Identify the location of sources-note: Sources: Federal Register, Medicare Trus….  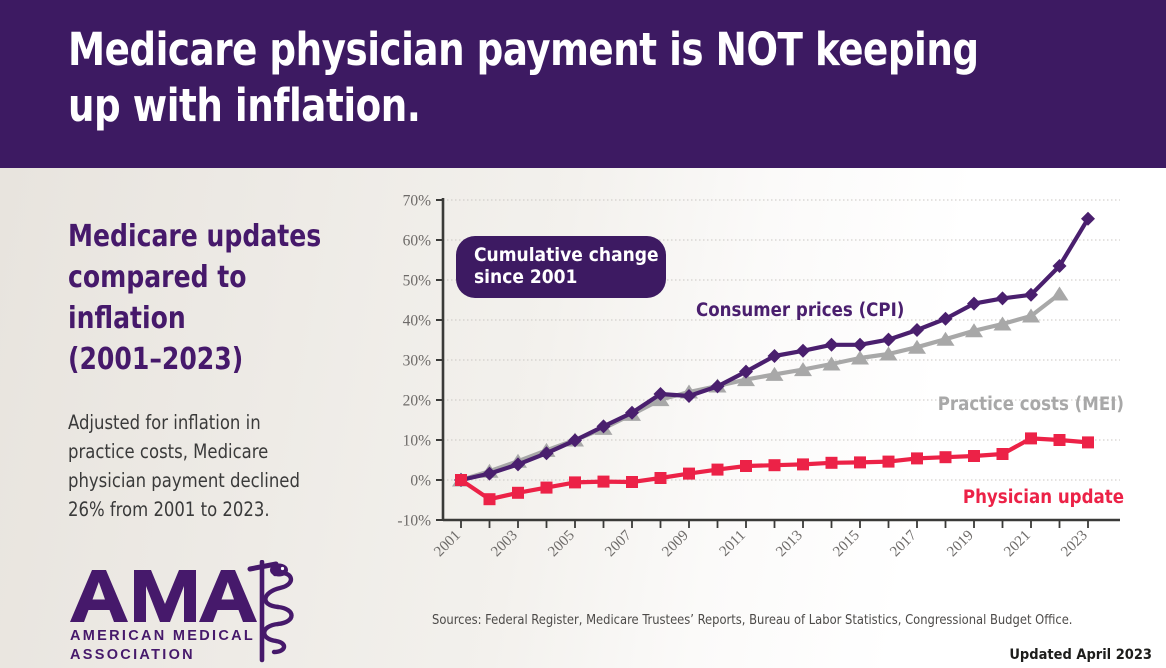
(752, 620).